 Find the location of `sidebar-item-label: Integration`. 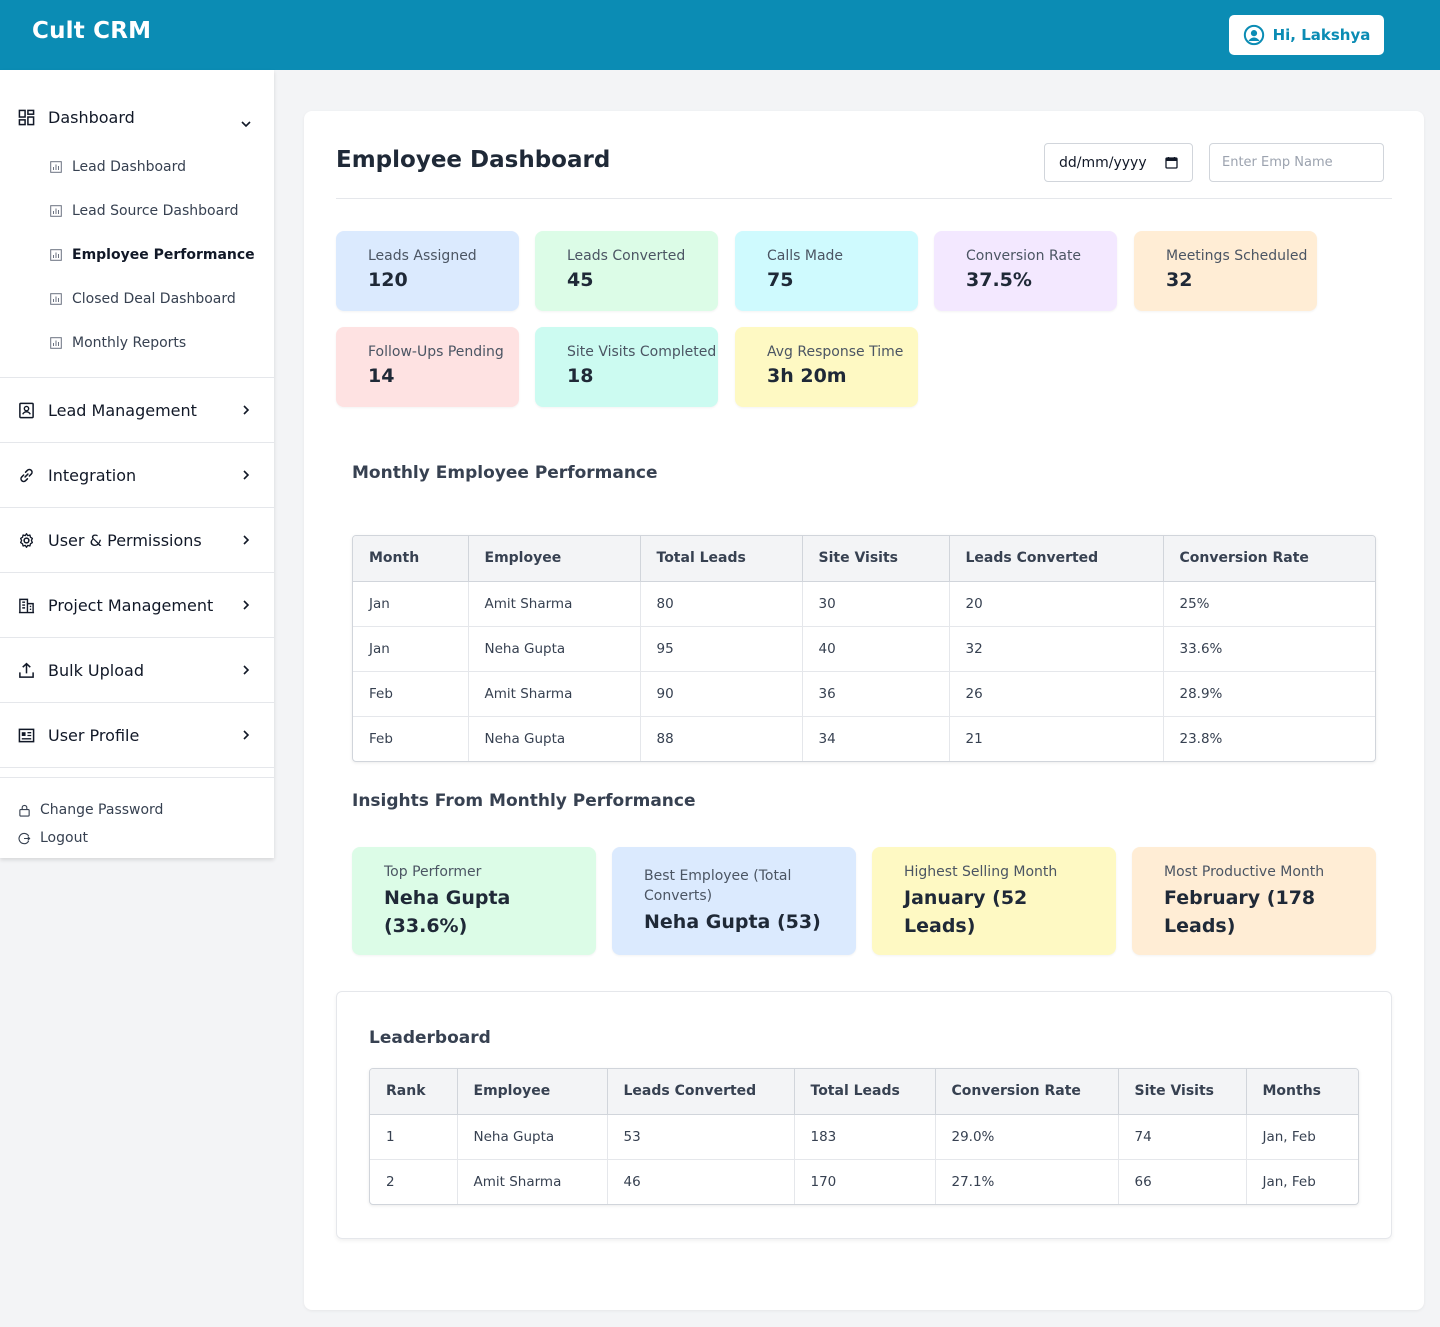

sidebar-item-label: Integration is located at coordinates (92, 475).